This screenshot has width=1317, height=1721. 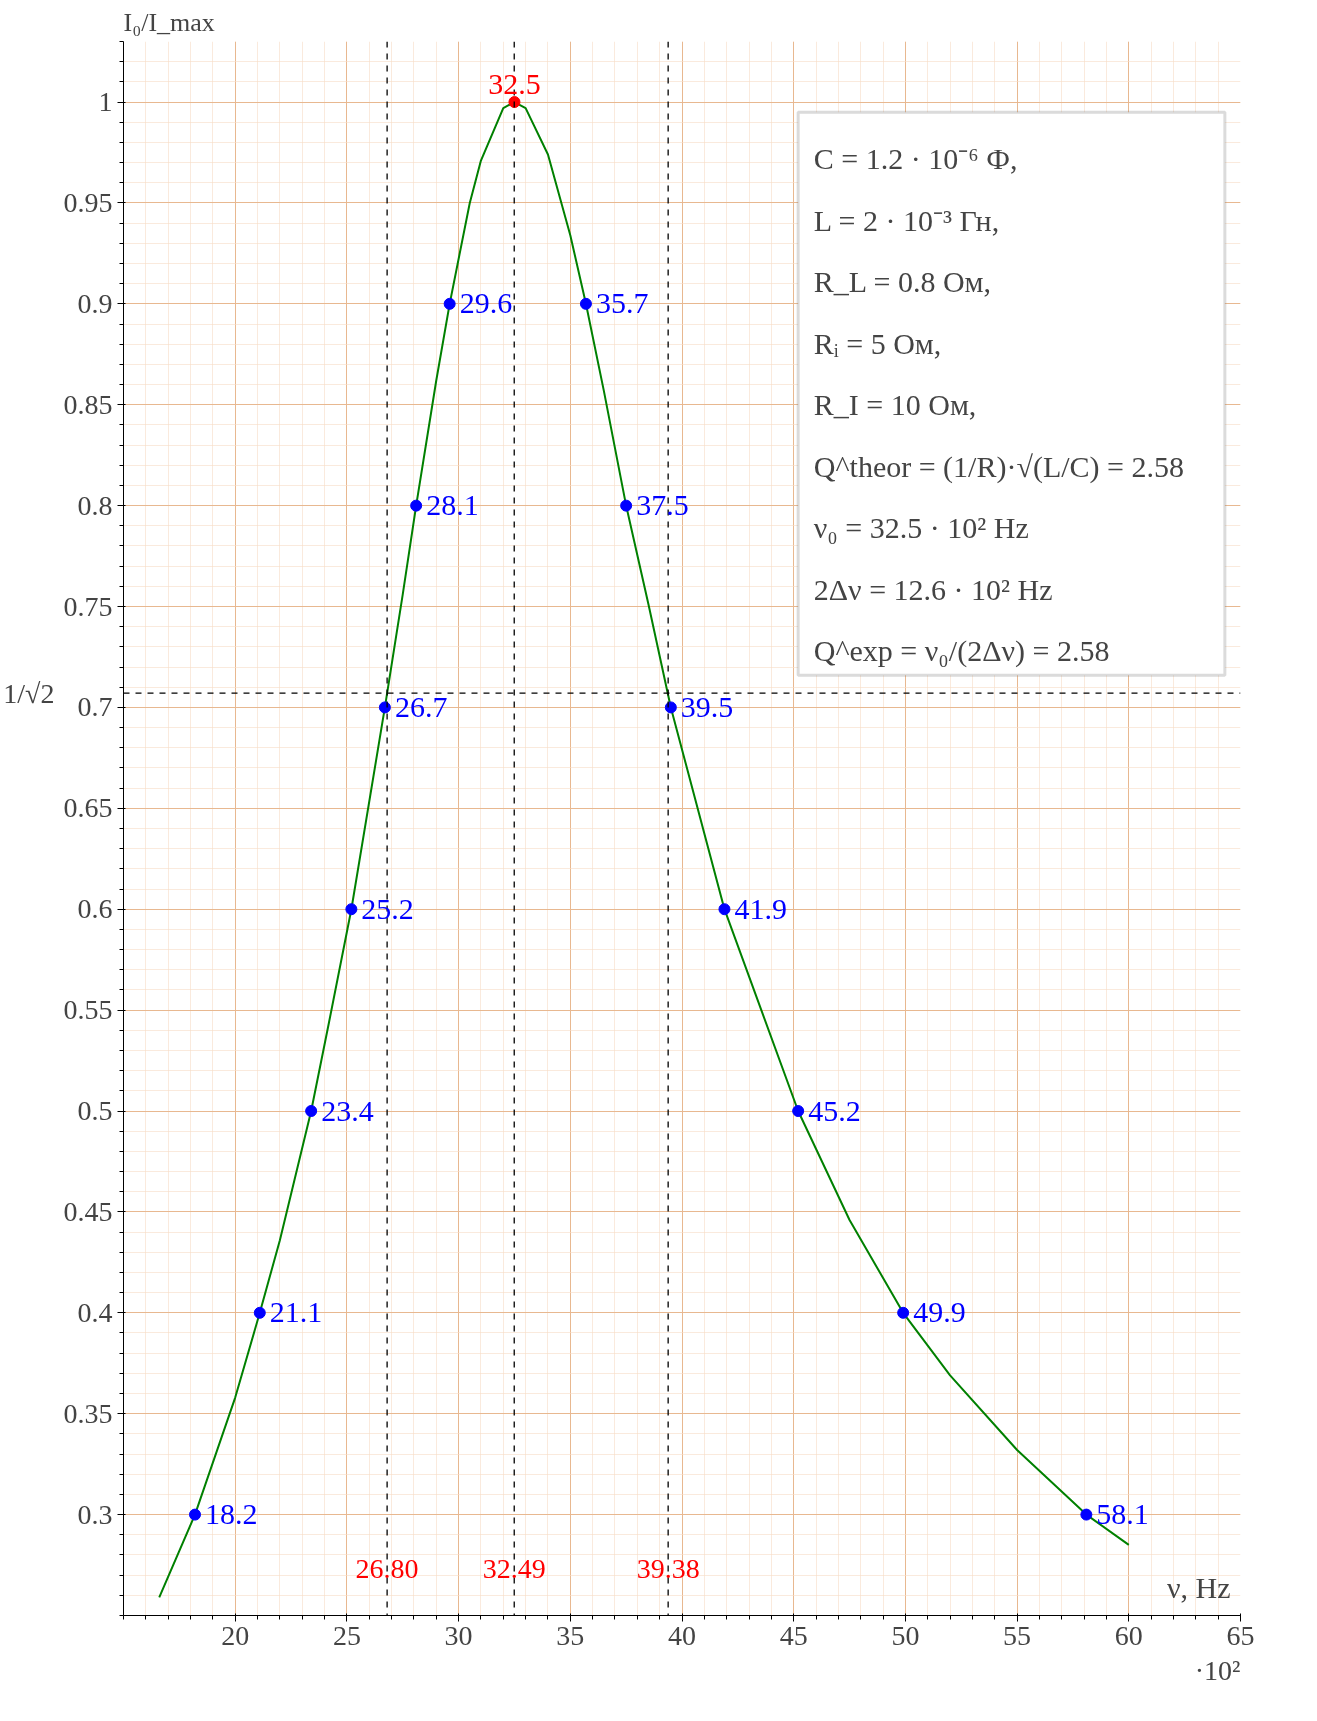 What do you see at coordinates (387, 1568) in the screenshot?
I see `ref-line-label: 26.80` at bounding box center [387, 1568].